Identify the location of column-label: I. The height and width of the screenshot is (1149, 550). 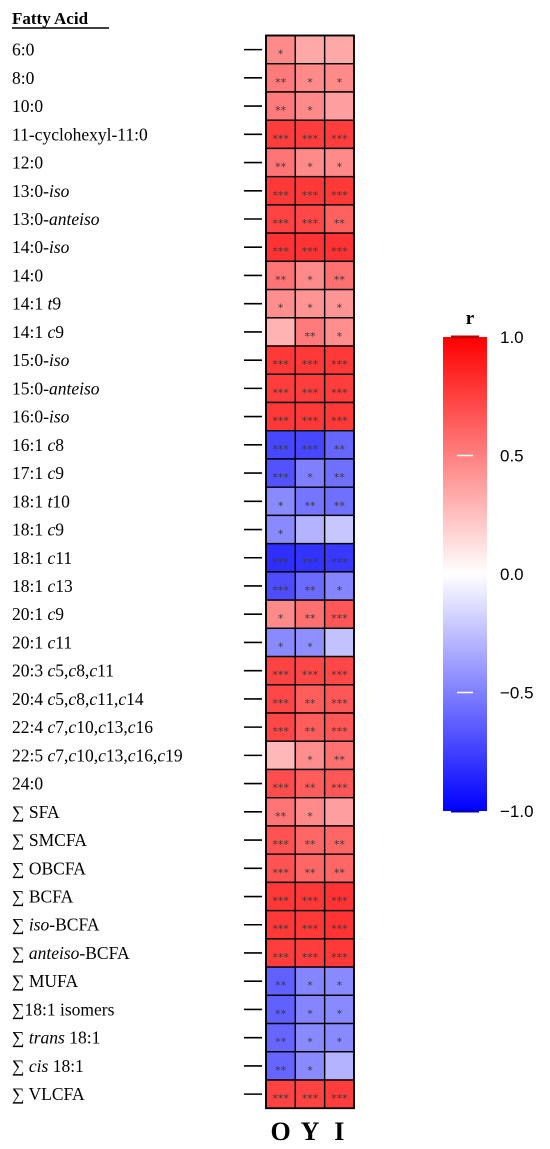
(339, 1131).